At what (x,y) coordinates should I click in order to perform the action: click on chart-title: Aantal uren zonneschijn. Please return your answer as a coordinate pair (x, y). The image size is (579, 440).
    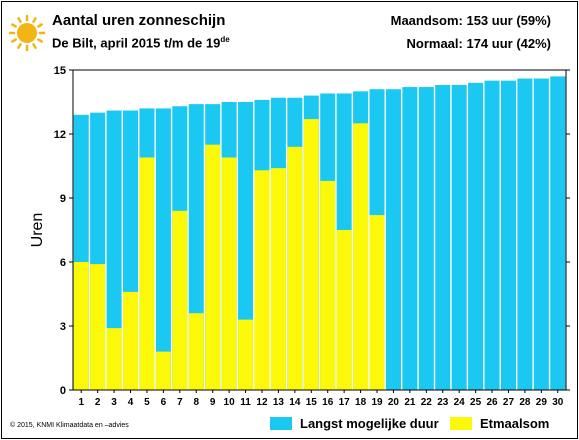
    Looking at the image, I should click on (139, 20).